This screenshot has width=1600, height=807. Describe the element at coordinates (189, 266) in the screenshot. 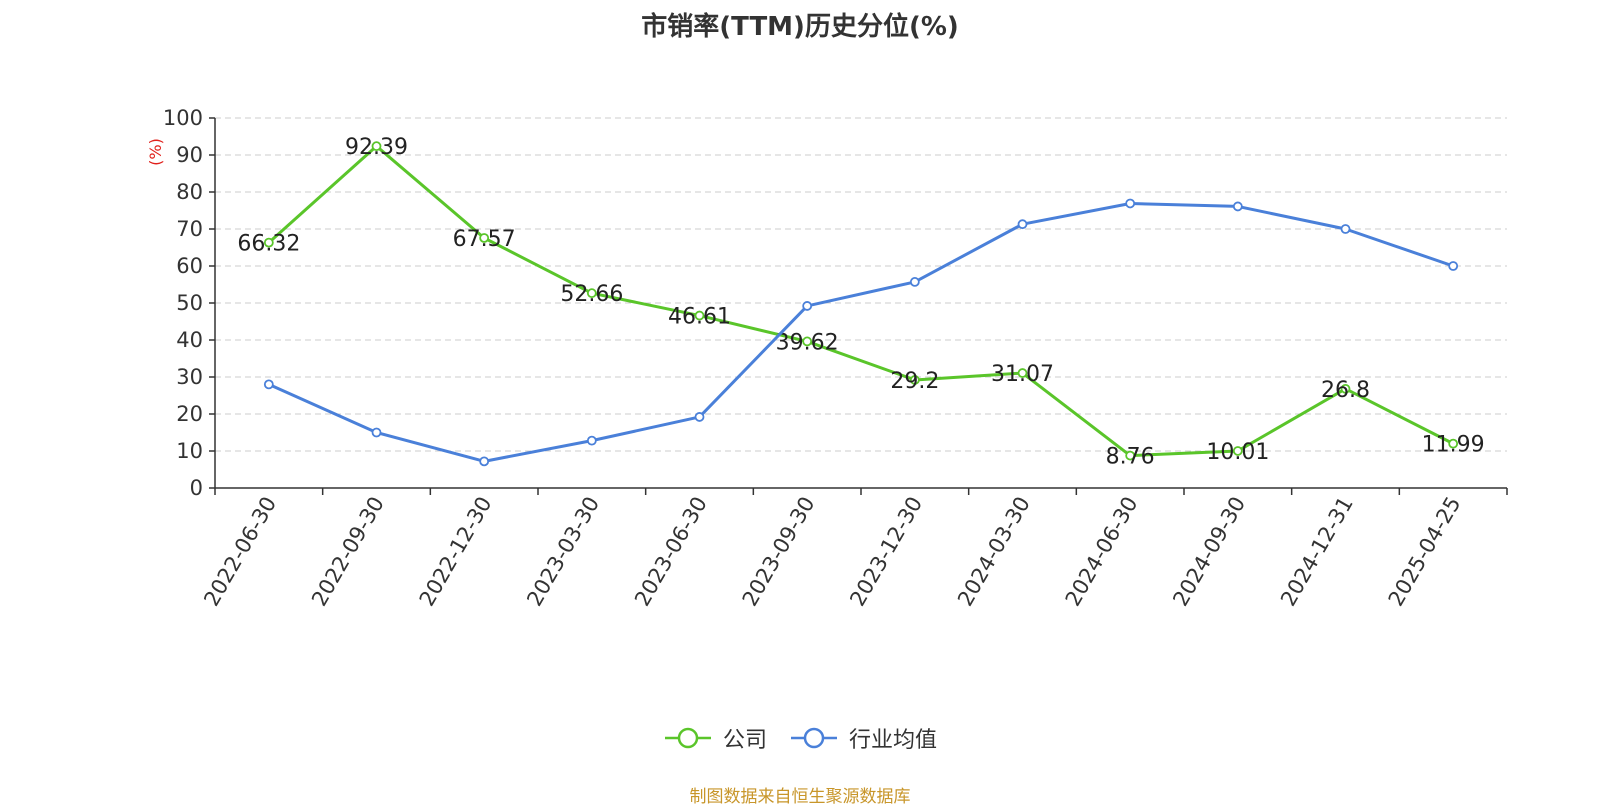

I see `y-tick-label: 60` at that location.